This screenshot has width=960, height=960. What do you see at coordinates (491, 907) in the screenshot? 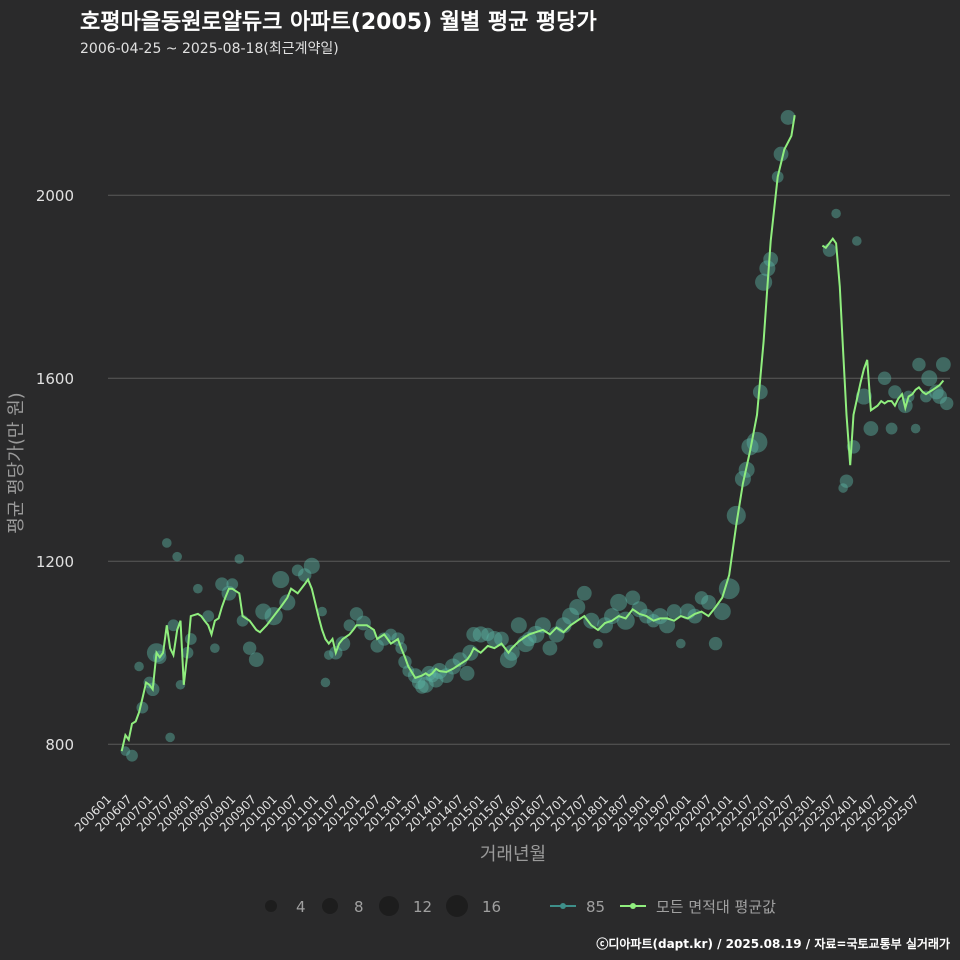
I see `legend-size-label-16: 16` at bounding box center [491, 907].